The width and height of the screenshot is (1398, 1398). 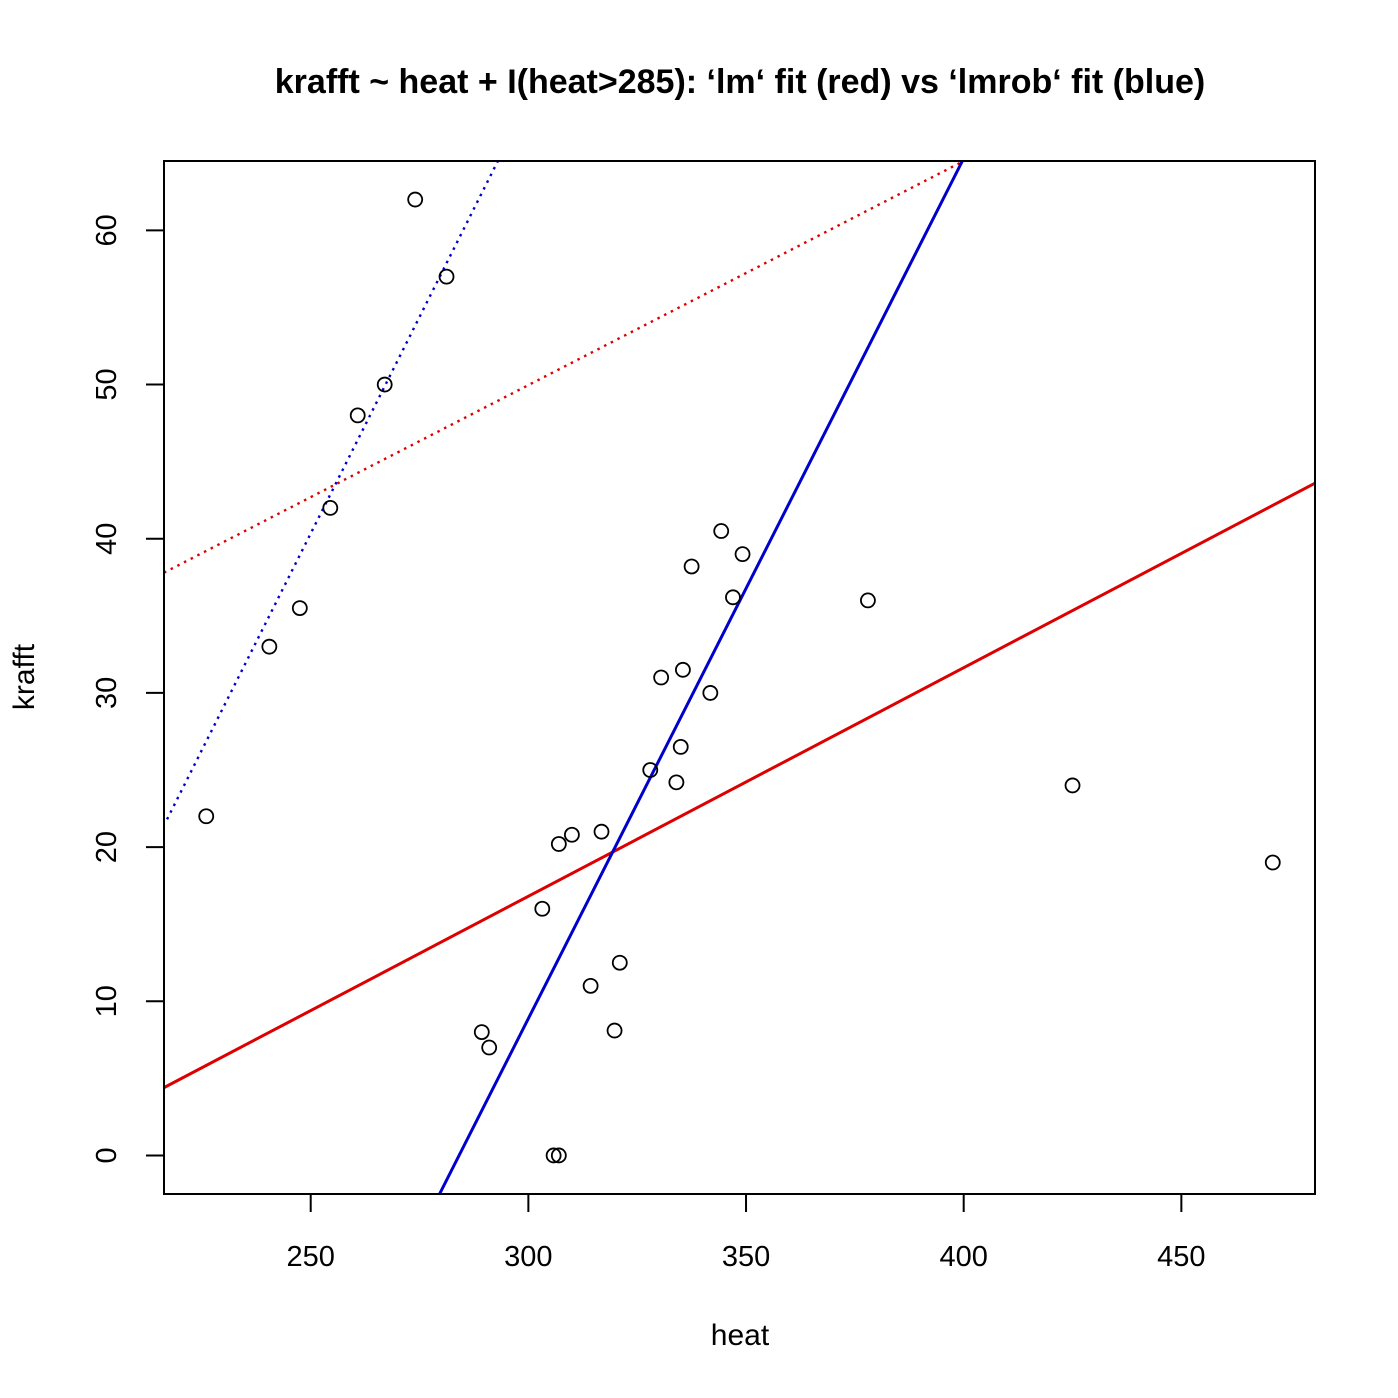 I want to click on y-tick-label: 40, so click(x=107, y=539).